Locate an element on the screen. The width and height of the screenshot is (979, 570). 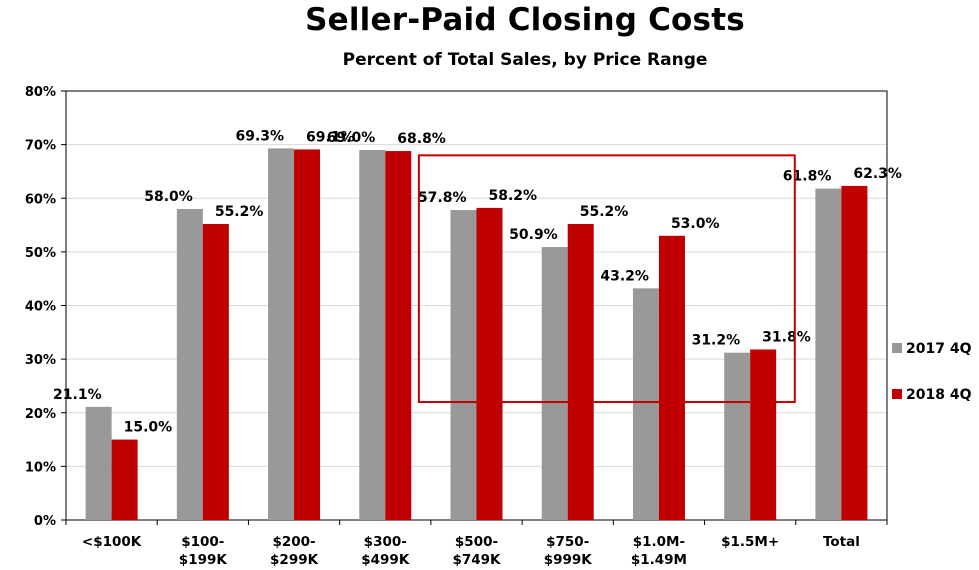
data-label: 69.0% is located at coordinates (351, 138).